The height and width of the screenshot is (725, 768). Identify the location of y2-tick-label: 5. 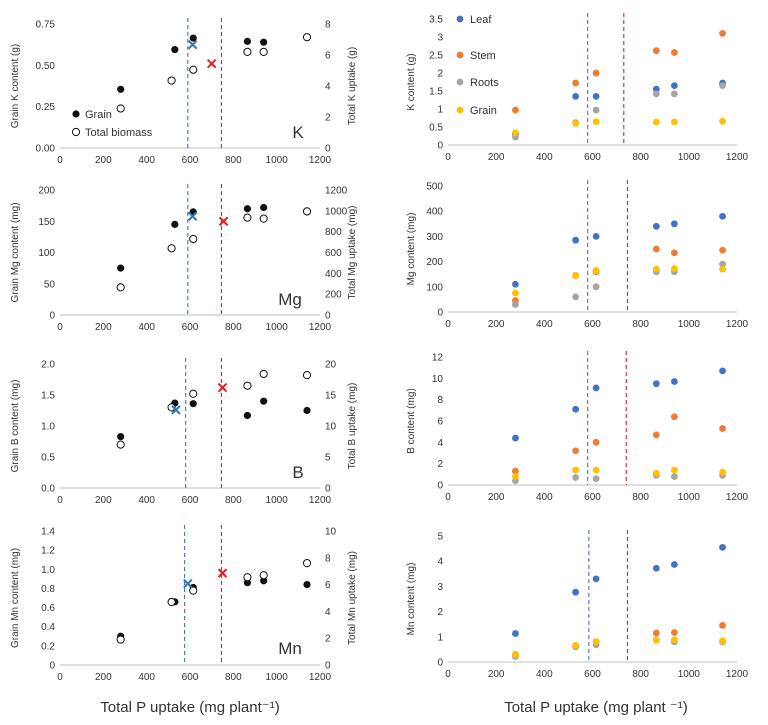
(328, 458).